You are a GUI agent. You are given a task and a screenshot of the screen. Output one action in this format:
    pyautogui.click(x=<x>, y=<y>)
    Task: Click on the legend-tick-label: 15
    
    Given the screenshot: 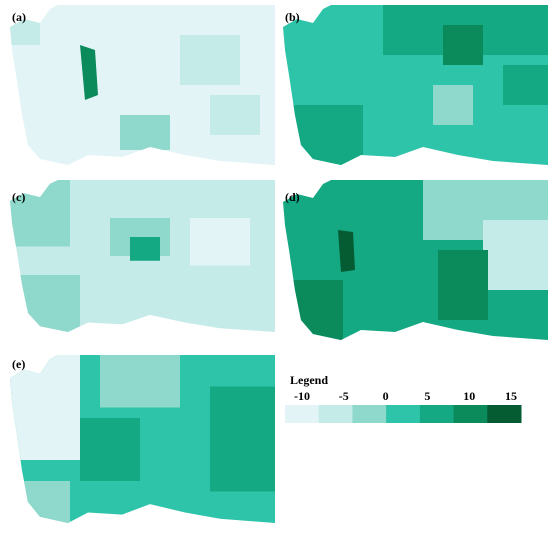 What is the action you would take?
    pyautogui.click(x=511, y=396)
    